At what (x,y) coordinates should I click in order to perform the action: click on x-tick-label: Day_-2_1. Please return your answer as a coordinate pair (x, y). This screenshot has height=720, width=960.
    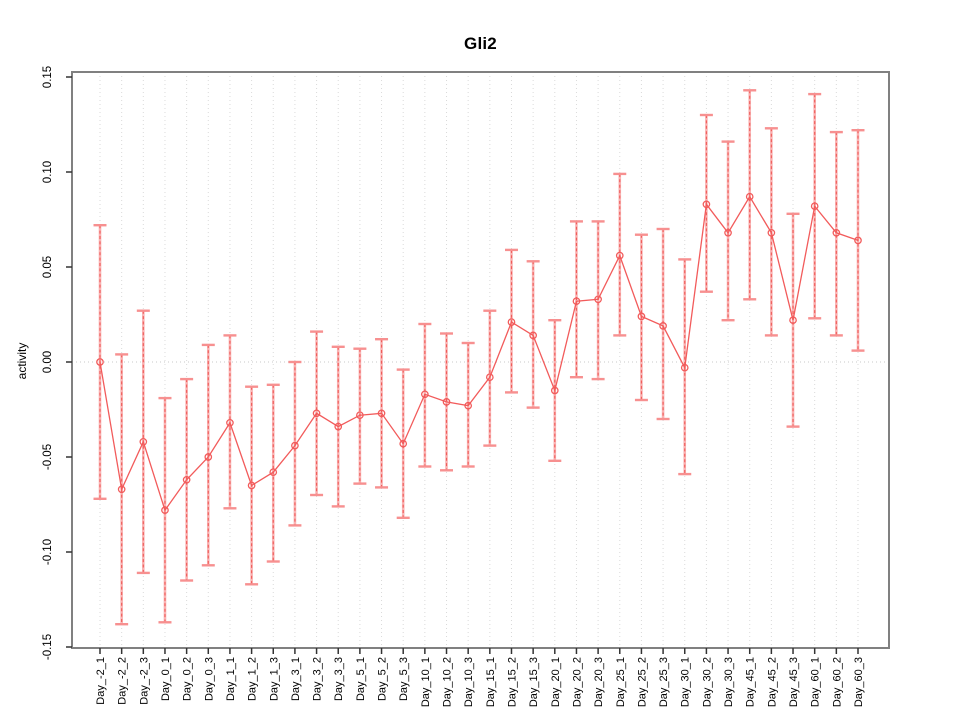
    Looking at the image, I should click on (101, 681).